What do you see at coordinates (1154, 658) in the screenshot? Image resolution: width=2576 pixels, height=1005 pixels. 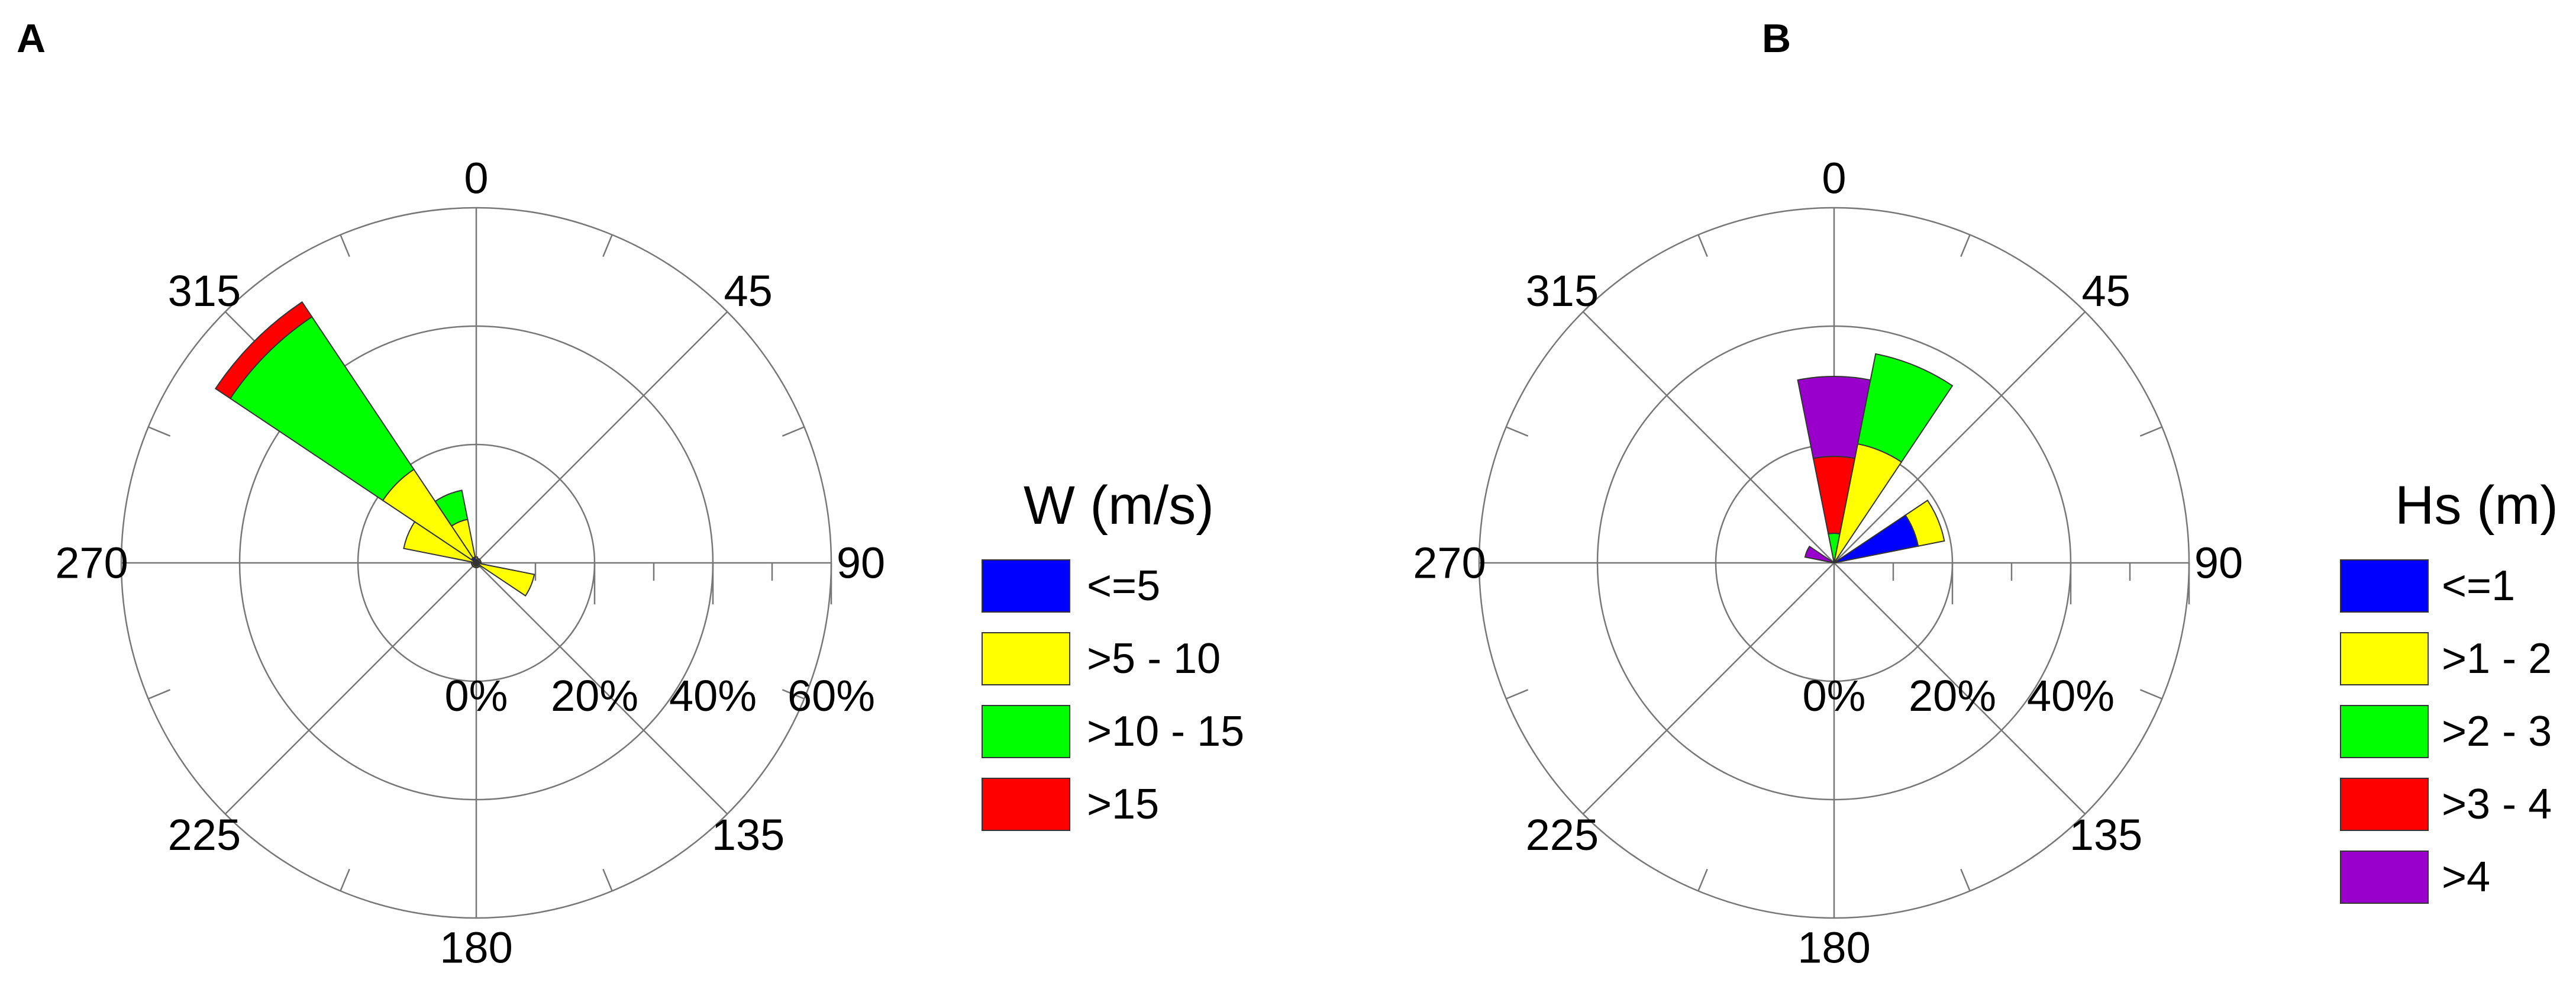 I see `legend-label: >5 - 10` at bounding box center [1154, 658].